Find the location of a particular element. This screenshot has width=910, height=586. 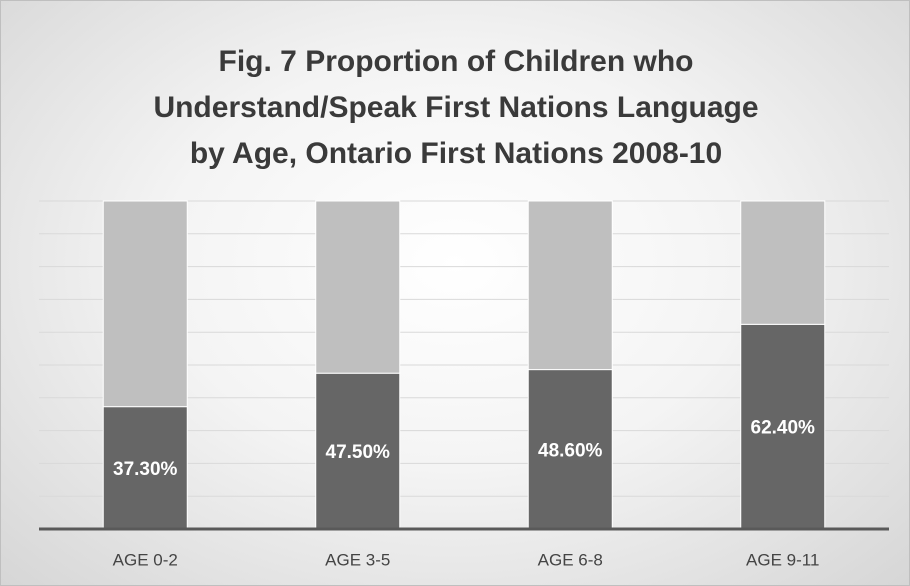

x-tick-label: AGE 0-2 is located at coordinates (145, 559).